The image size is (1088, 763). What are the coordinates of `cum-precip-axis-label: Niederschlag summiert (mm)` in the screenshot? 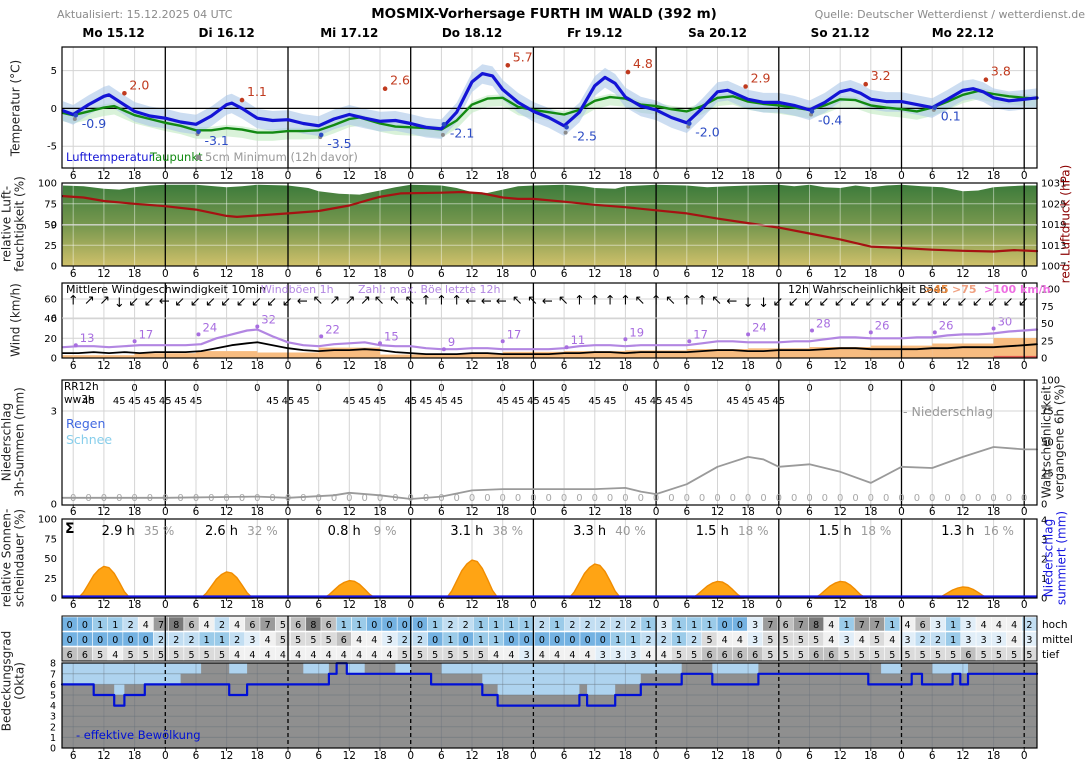 It's located at (1055, 558).